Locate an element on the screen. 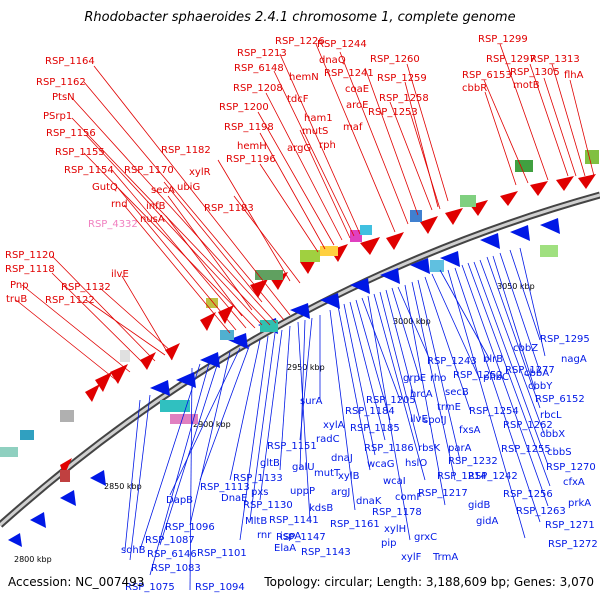 The width and height of the screenshot is (600, 600). gene-label: radC is located at coordinates (328, 439).